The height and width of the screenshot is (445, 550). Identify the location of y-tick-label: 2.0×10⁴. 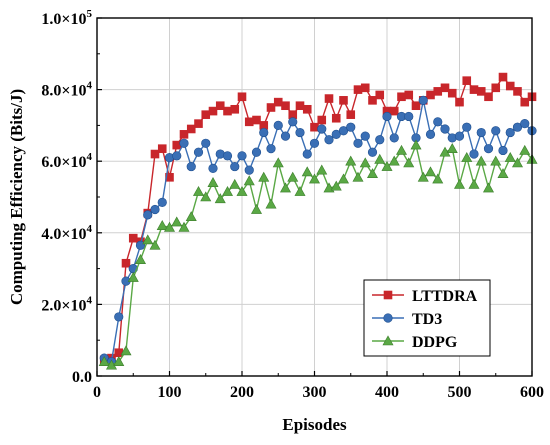
(66, 304).